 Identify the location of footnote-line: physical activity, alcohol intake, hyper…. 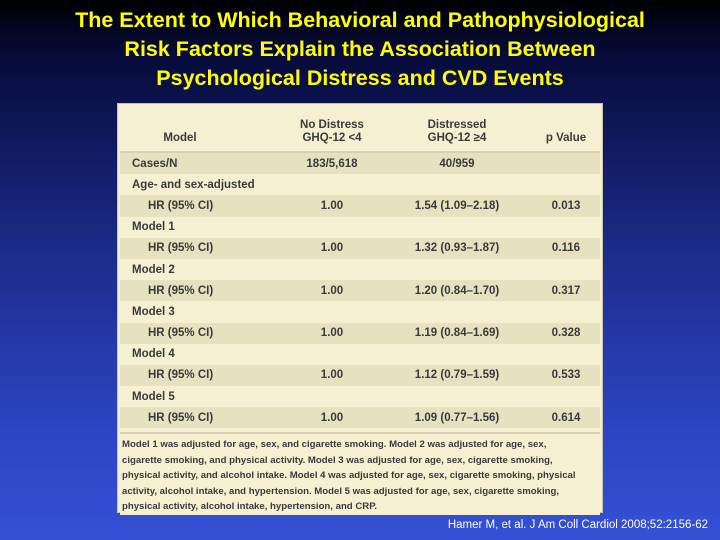
(250, 506).